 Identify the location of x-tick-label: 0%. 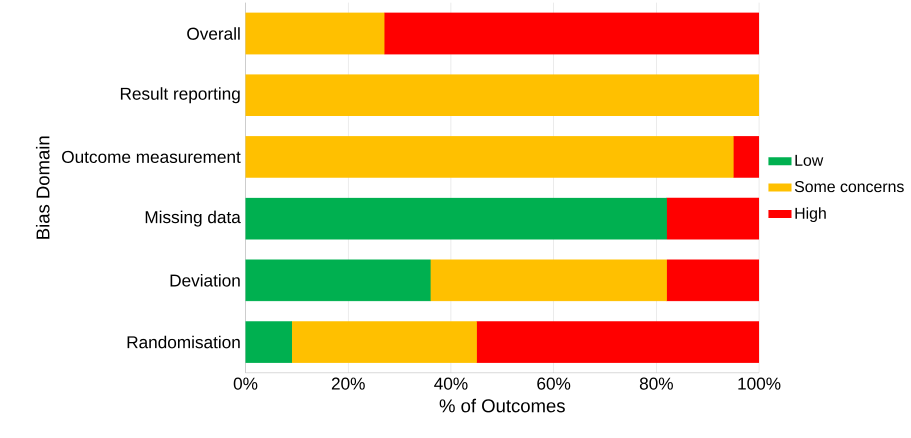
(246, 384).